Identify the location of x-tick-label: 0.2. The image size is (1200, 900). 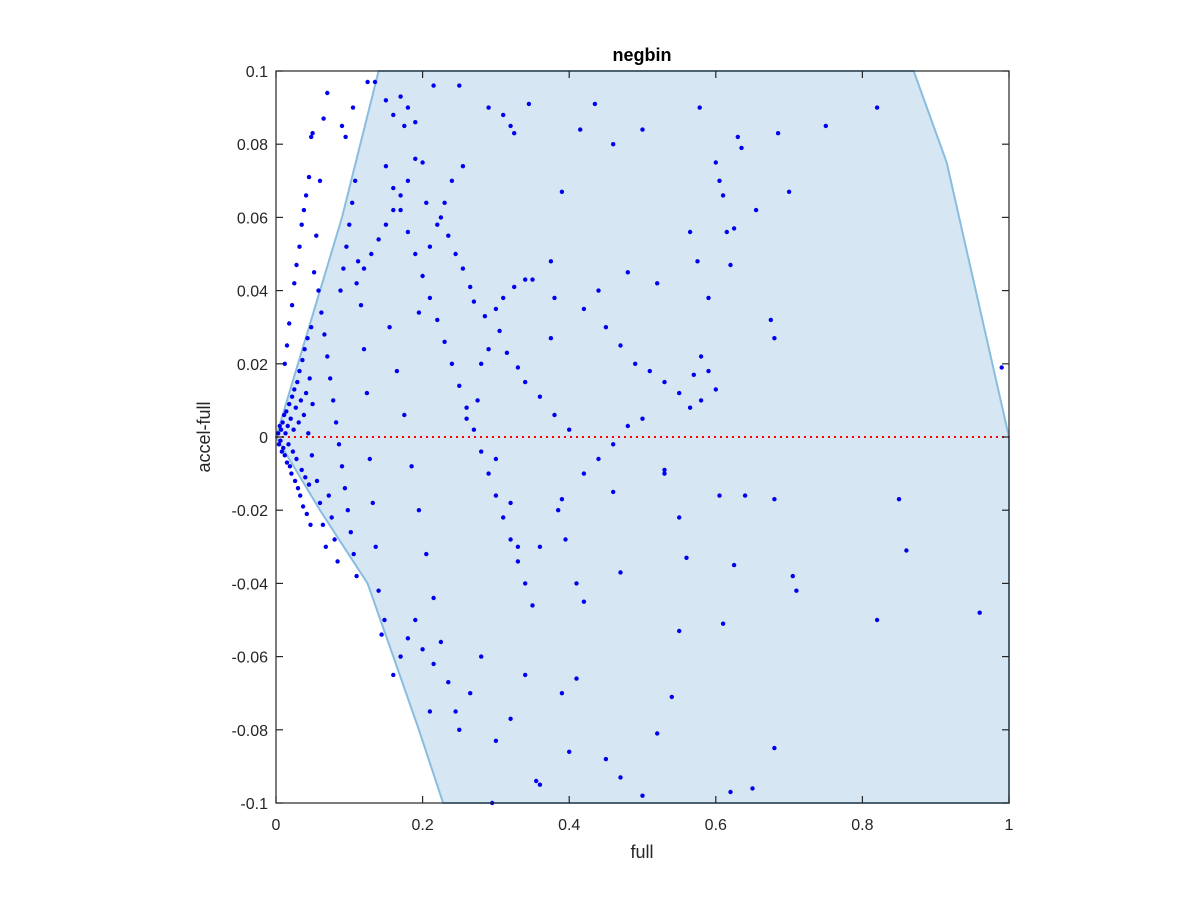
(422, 825).